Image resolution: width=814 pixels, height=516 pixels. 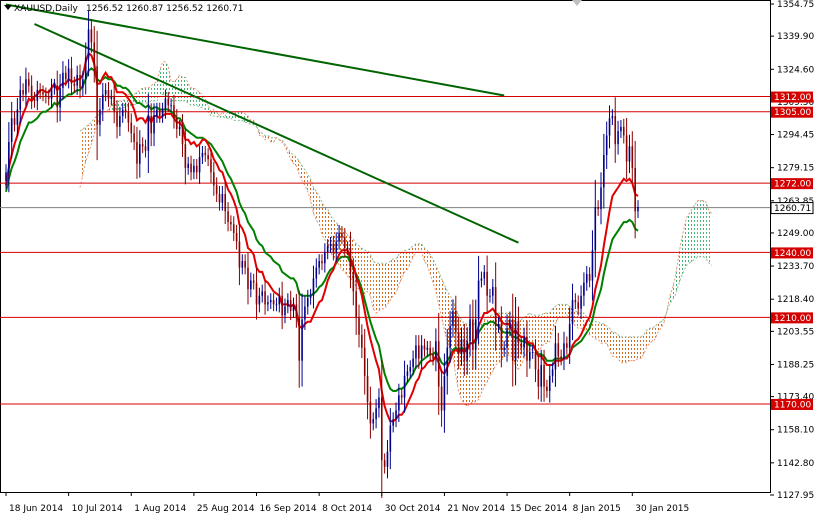 What do you see at coordinates (226, 509) in the screenshot?
I see `x-tick-label: 25 Aug 2014` at bounding box center [226, 509].